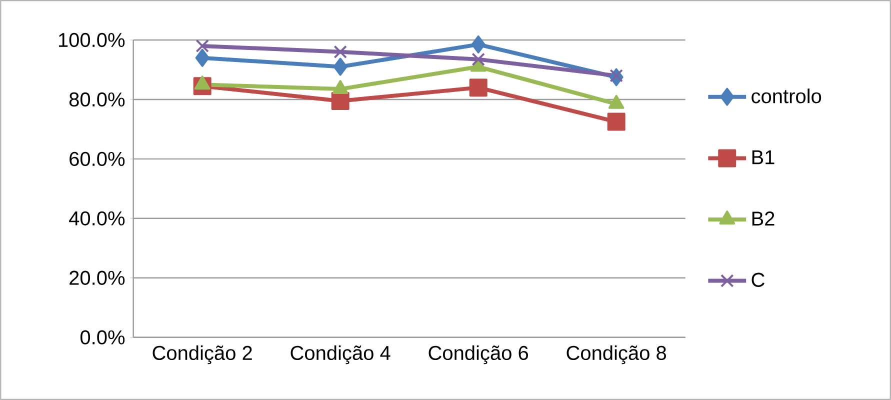 The width and height of the screenshot is (891, 400). What do you see at coordinates (97, 277) in the screenshot?
I see `y-tick-label: 20.0%` at bounding box center [97, 277].